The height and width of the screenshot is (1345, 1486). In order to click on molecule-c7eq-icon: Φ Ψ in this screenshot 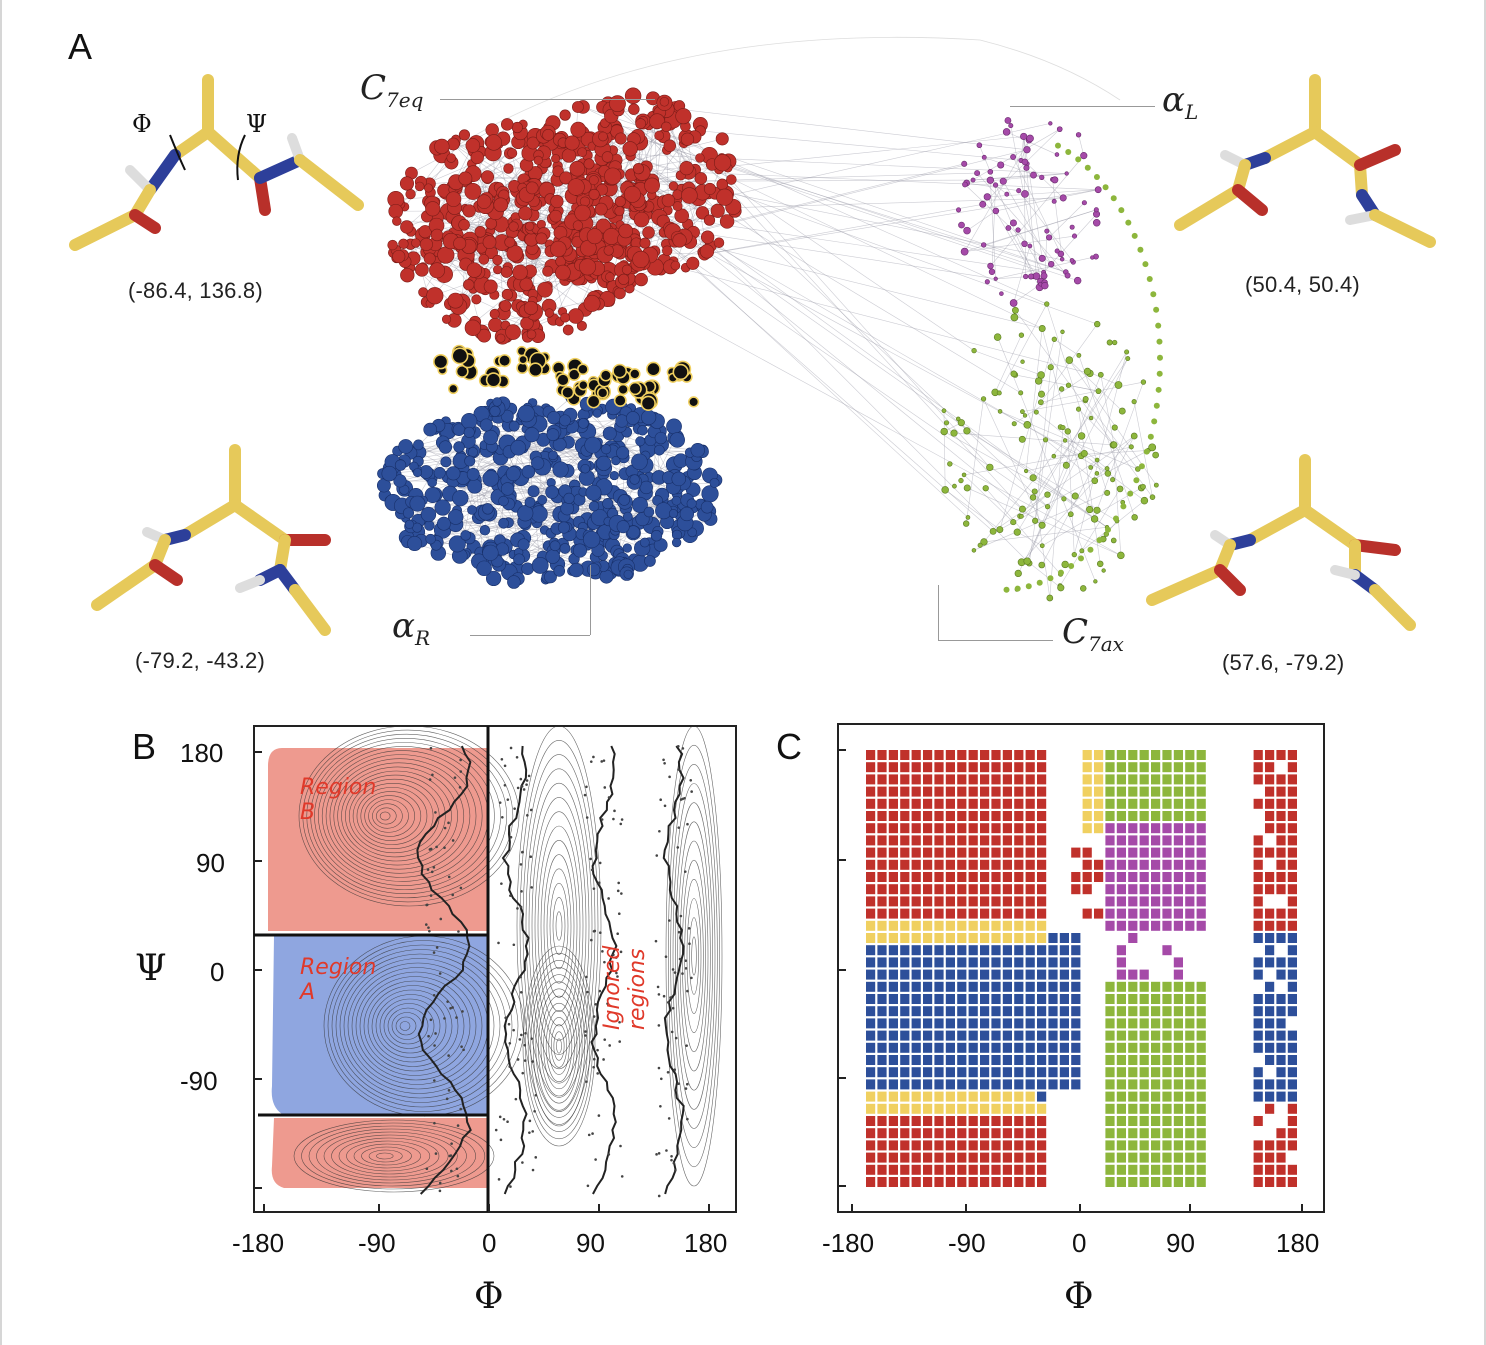, I will do `click(216, 162)`.